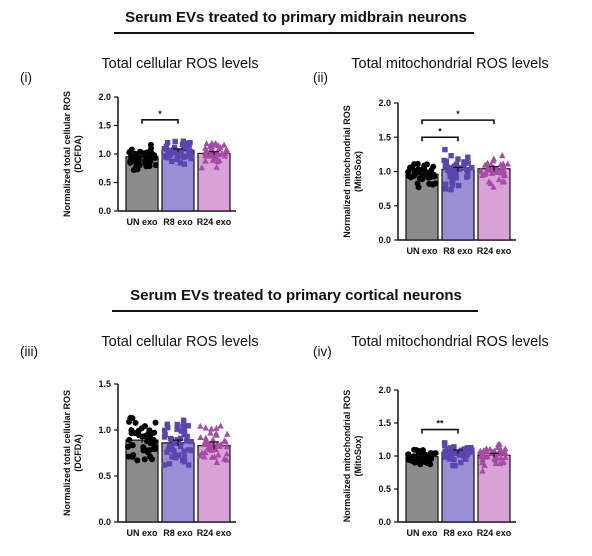 Image resolution: width=592 pixels, height=556 pixels. Describe the element at coordinates (104, 211) in the screenshot. I see `y-tick-label: 0.0` at that location.